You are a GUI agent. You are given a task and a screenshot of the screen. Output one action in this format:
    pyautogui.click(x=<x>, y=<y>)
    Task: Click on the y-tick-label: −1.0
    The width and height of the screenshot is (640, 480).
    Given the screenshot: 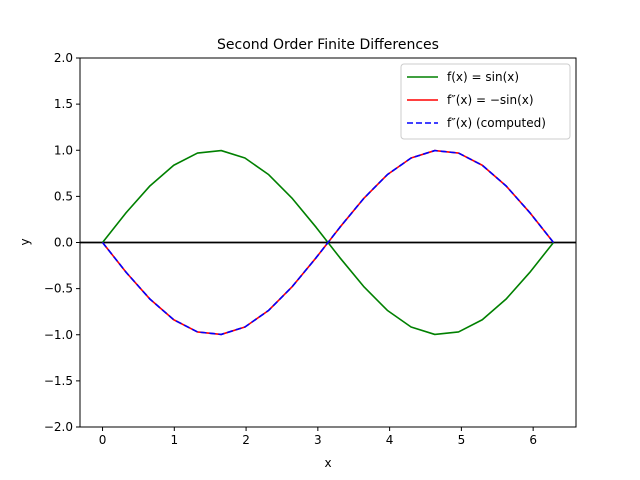 What is the action you would take?
    pyautogui.click(x=58, y=335)
    